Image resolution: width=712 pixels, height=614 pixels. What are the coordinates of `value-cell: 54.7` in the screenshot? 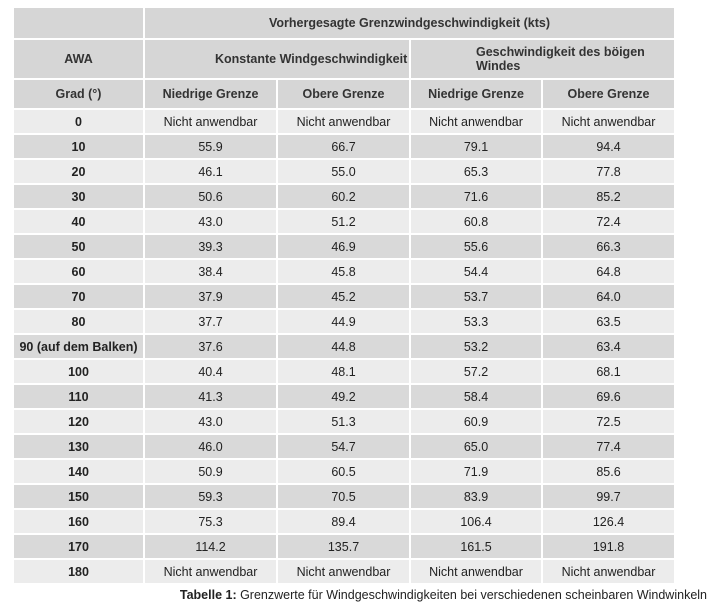 It's located at (343, 446).